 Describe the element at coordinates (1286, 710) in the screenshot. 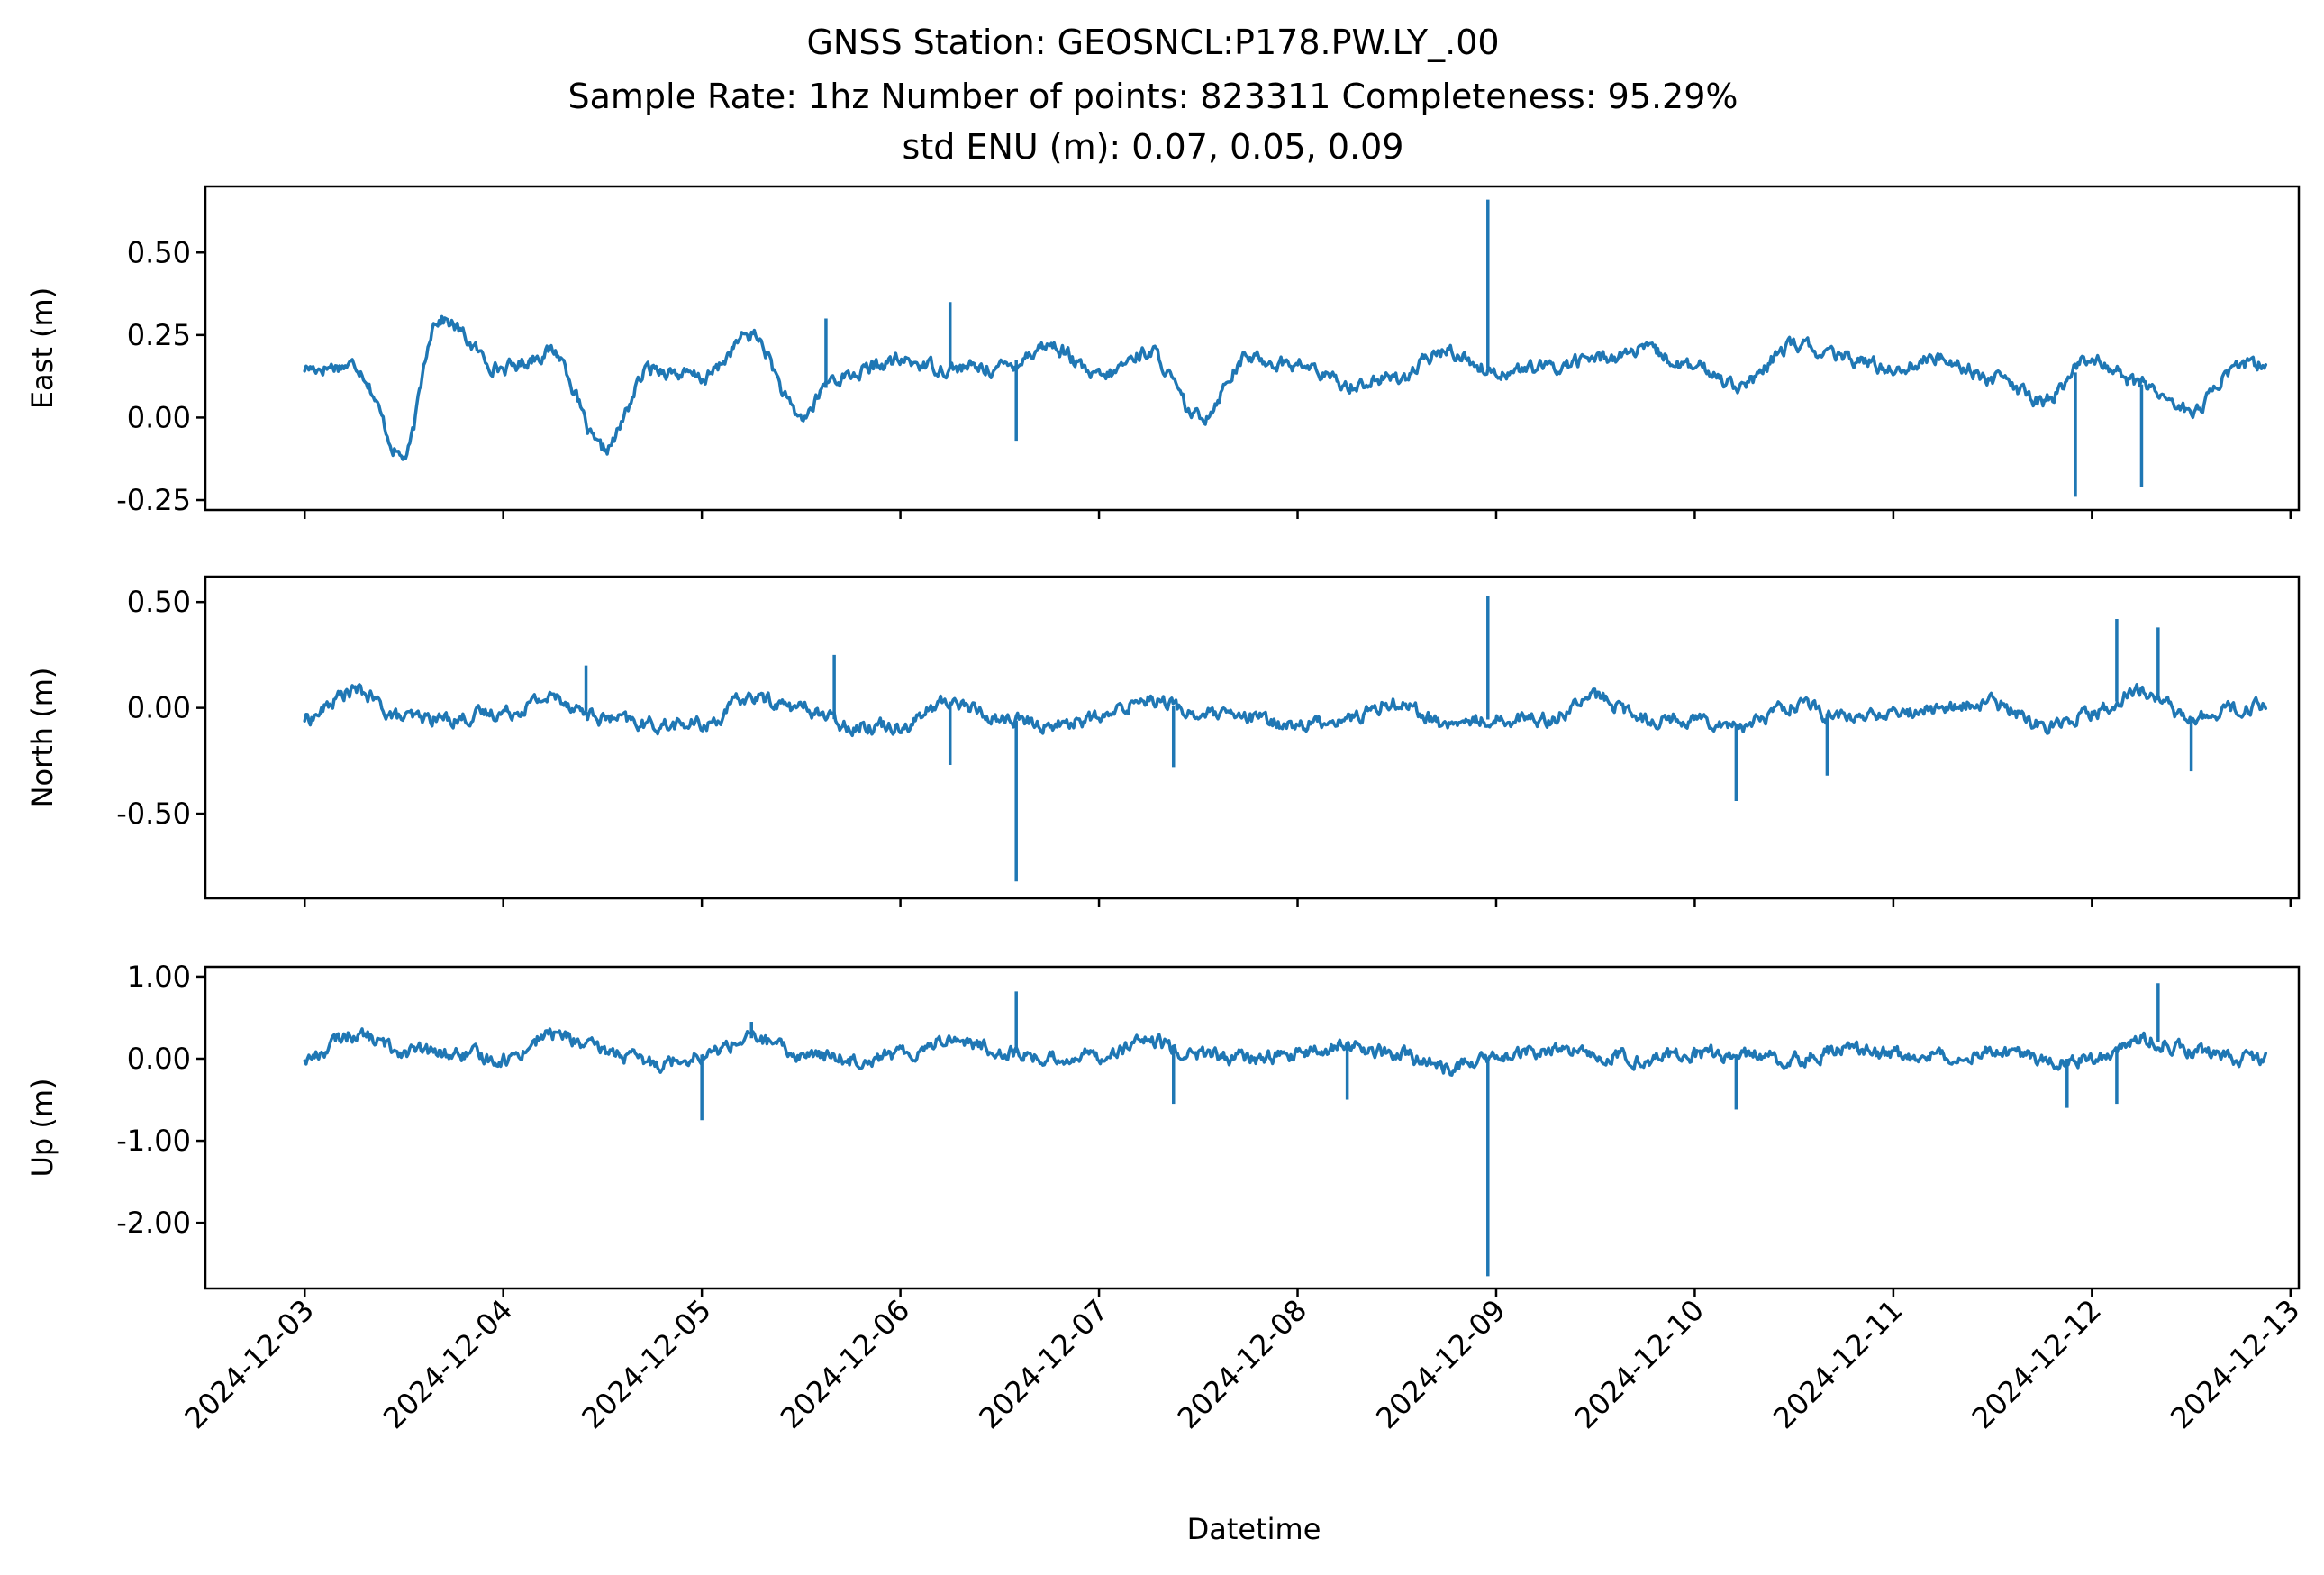

I see `north-series-line` at that location.